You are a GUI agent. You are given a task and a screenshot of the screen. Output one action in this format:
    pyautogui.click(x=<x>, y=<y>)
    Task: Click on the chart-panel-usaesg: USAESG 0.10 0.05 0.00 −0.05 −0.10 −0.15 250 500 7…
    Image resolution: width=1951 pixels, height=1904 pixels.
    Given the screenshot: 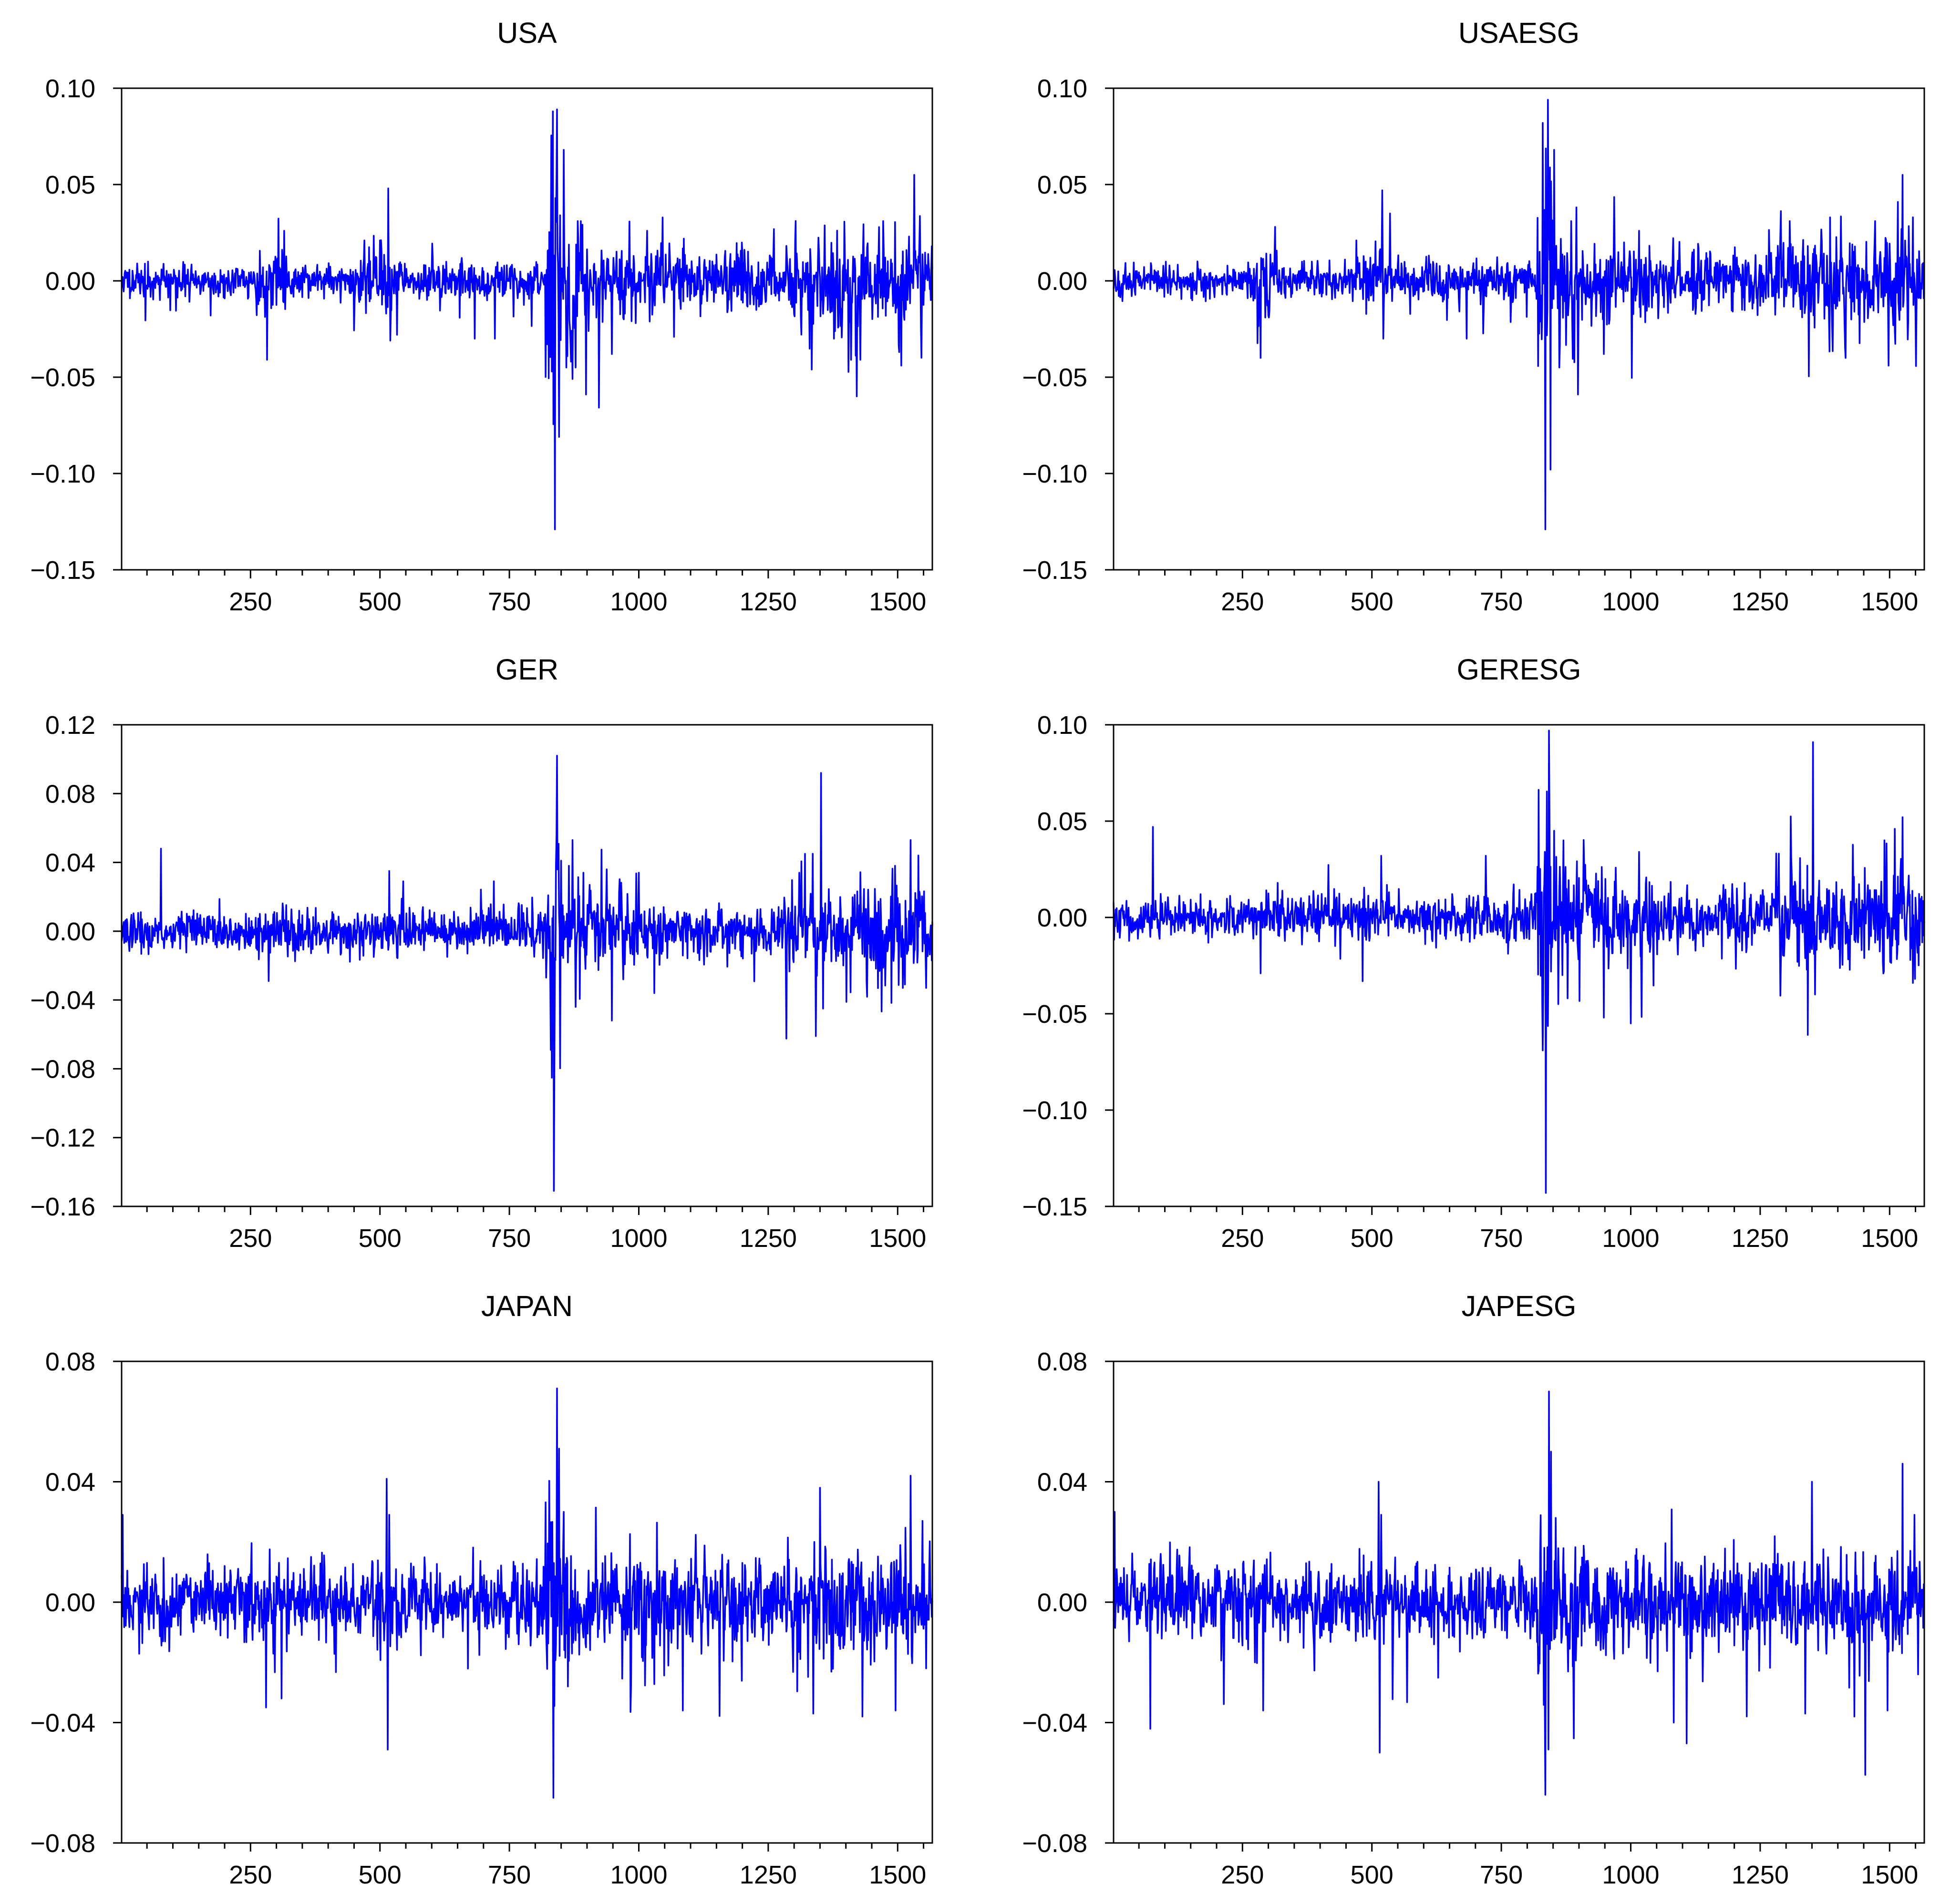 What is the action you would take?
    pyautogui.click(x=1473, y=316)
    